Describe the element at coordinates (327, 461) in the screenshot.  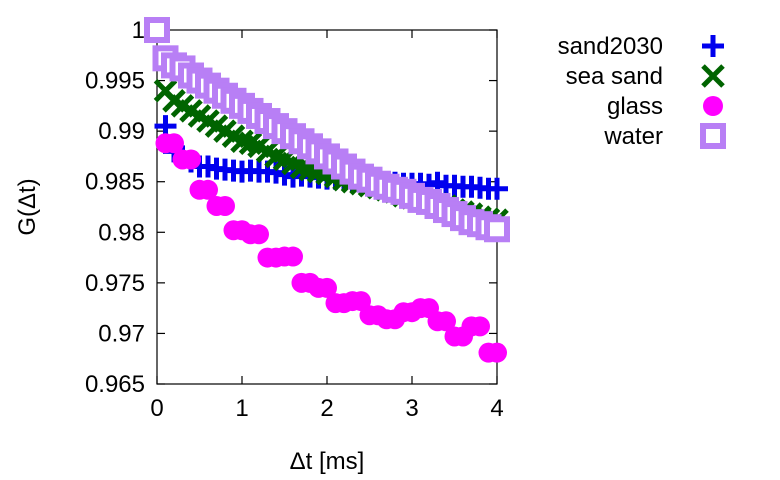
I see `x-axis-label: Δt [ms]` at that location.